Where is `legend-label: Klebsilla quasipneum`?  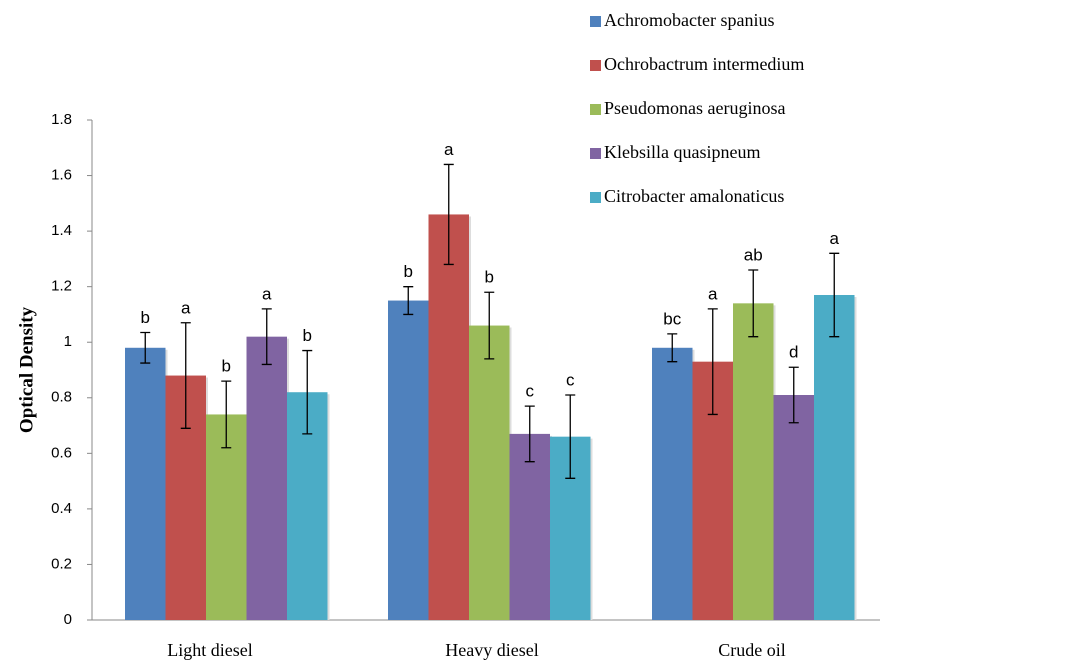 legend-label: Klebsilla quasipneum is located at coordinates (682, 152).